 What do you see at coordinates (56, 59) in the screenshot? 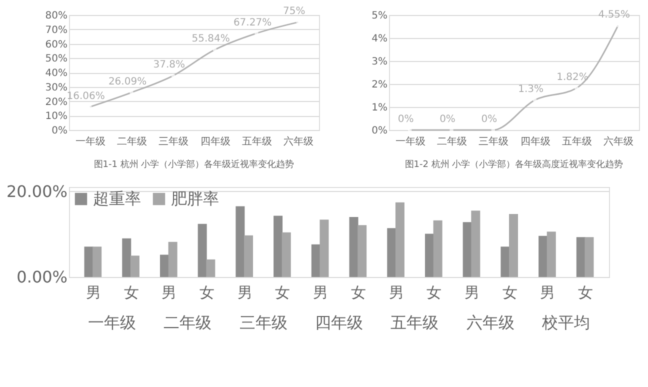
I see `y-tick-label: 50%` at bounding box center [56, 59].